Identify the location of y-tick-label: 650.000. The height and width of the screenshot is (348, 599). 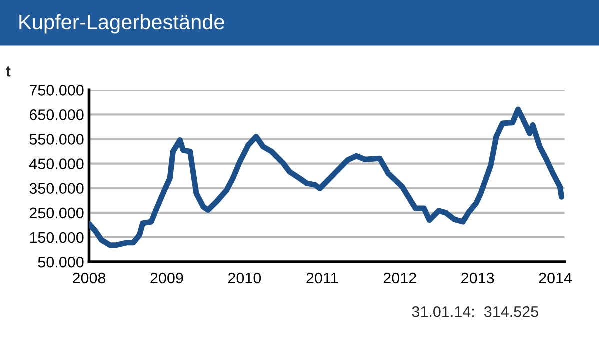
(57, 115).